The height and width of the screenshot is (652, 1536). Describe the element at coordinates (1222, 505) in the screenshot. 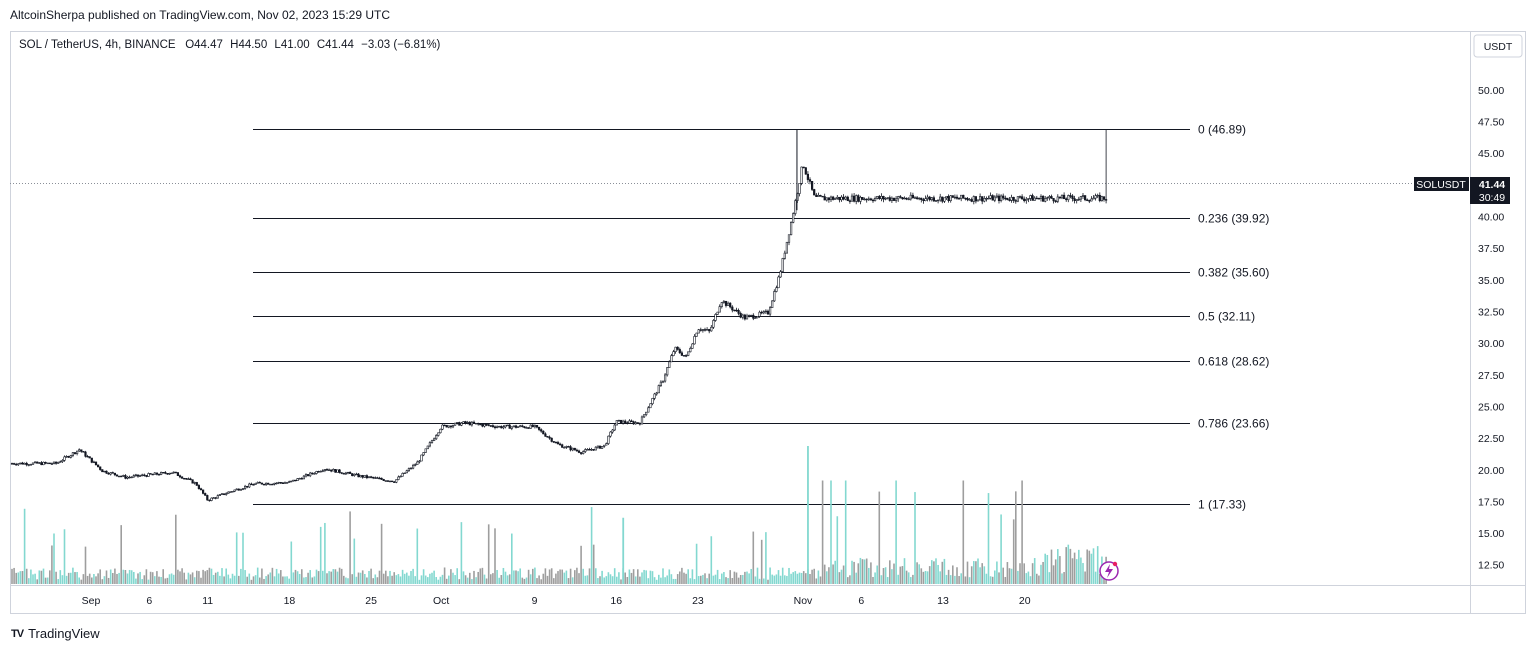

I see `fib-level-label: 1 (17.33)` at that location.